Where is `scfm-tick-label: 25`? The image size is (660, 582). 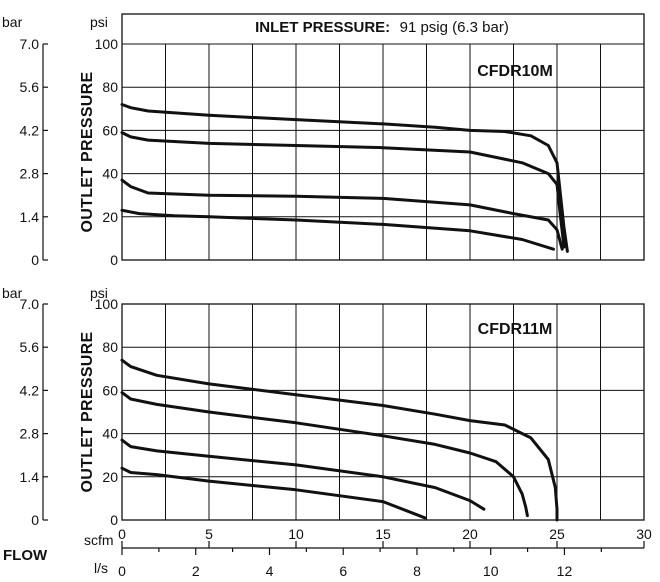
scfm-tick-label: 25 is located at coordinates (557, 534).